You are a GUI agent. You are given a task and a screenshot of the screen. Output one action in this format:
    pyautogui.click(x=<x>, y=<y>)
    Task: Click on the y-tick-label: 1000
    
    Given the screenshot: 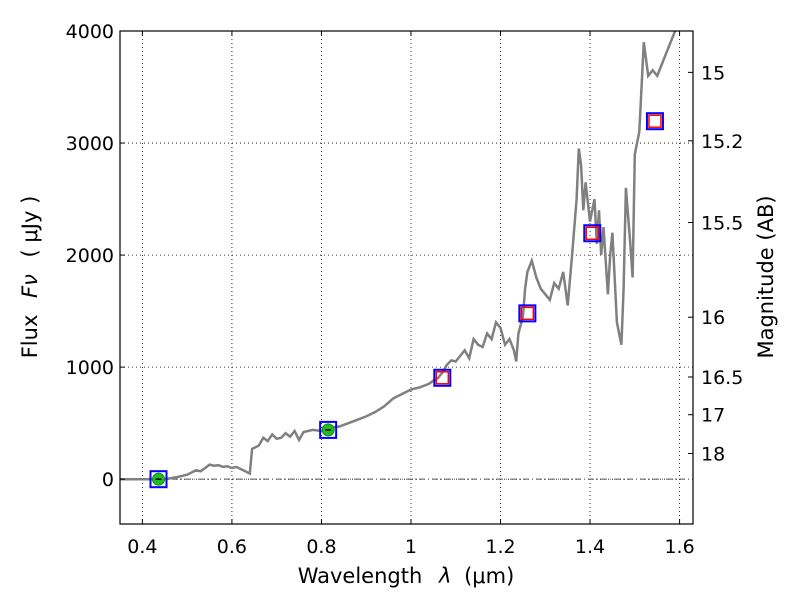 What is the action you would take?
    pyautogui.click(x=90, y=368)
    